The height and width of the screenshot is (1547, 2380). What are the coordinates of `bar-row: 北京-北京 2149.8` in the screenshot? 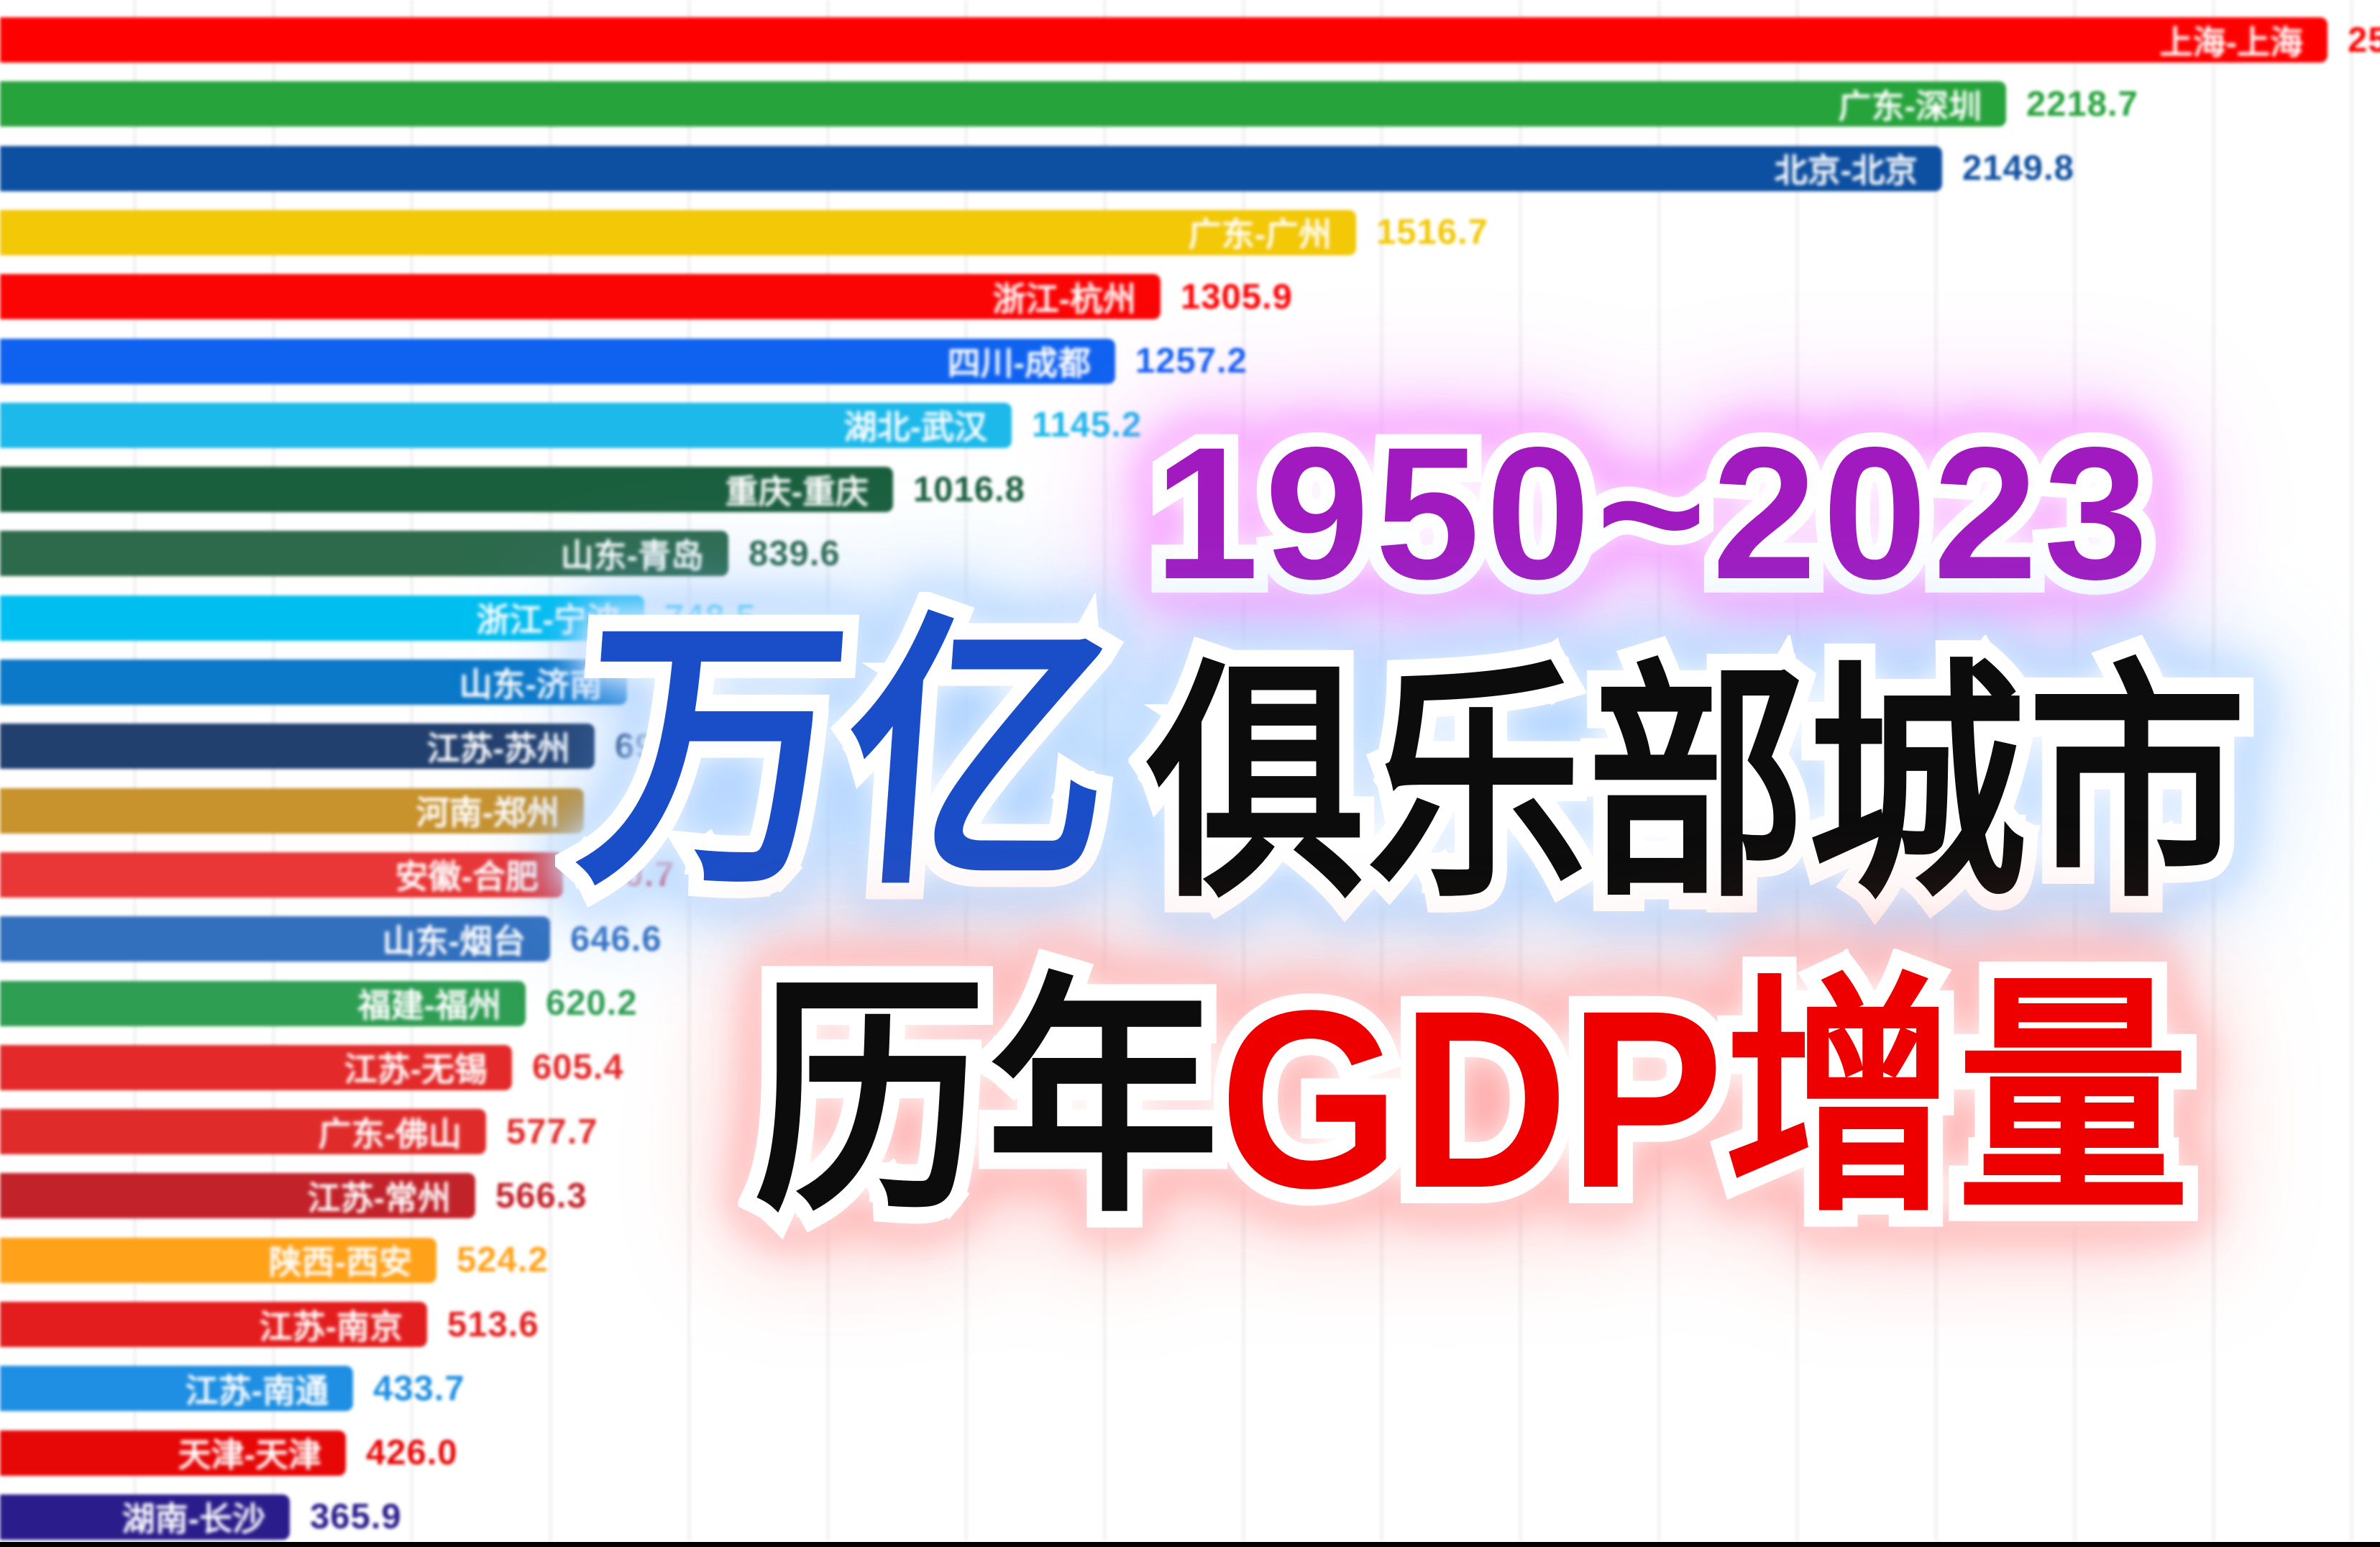 It's located at (1190, 168).